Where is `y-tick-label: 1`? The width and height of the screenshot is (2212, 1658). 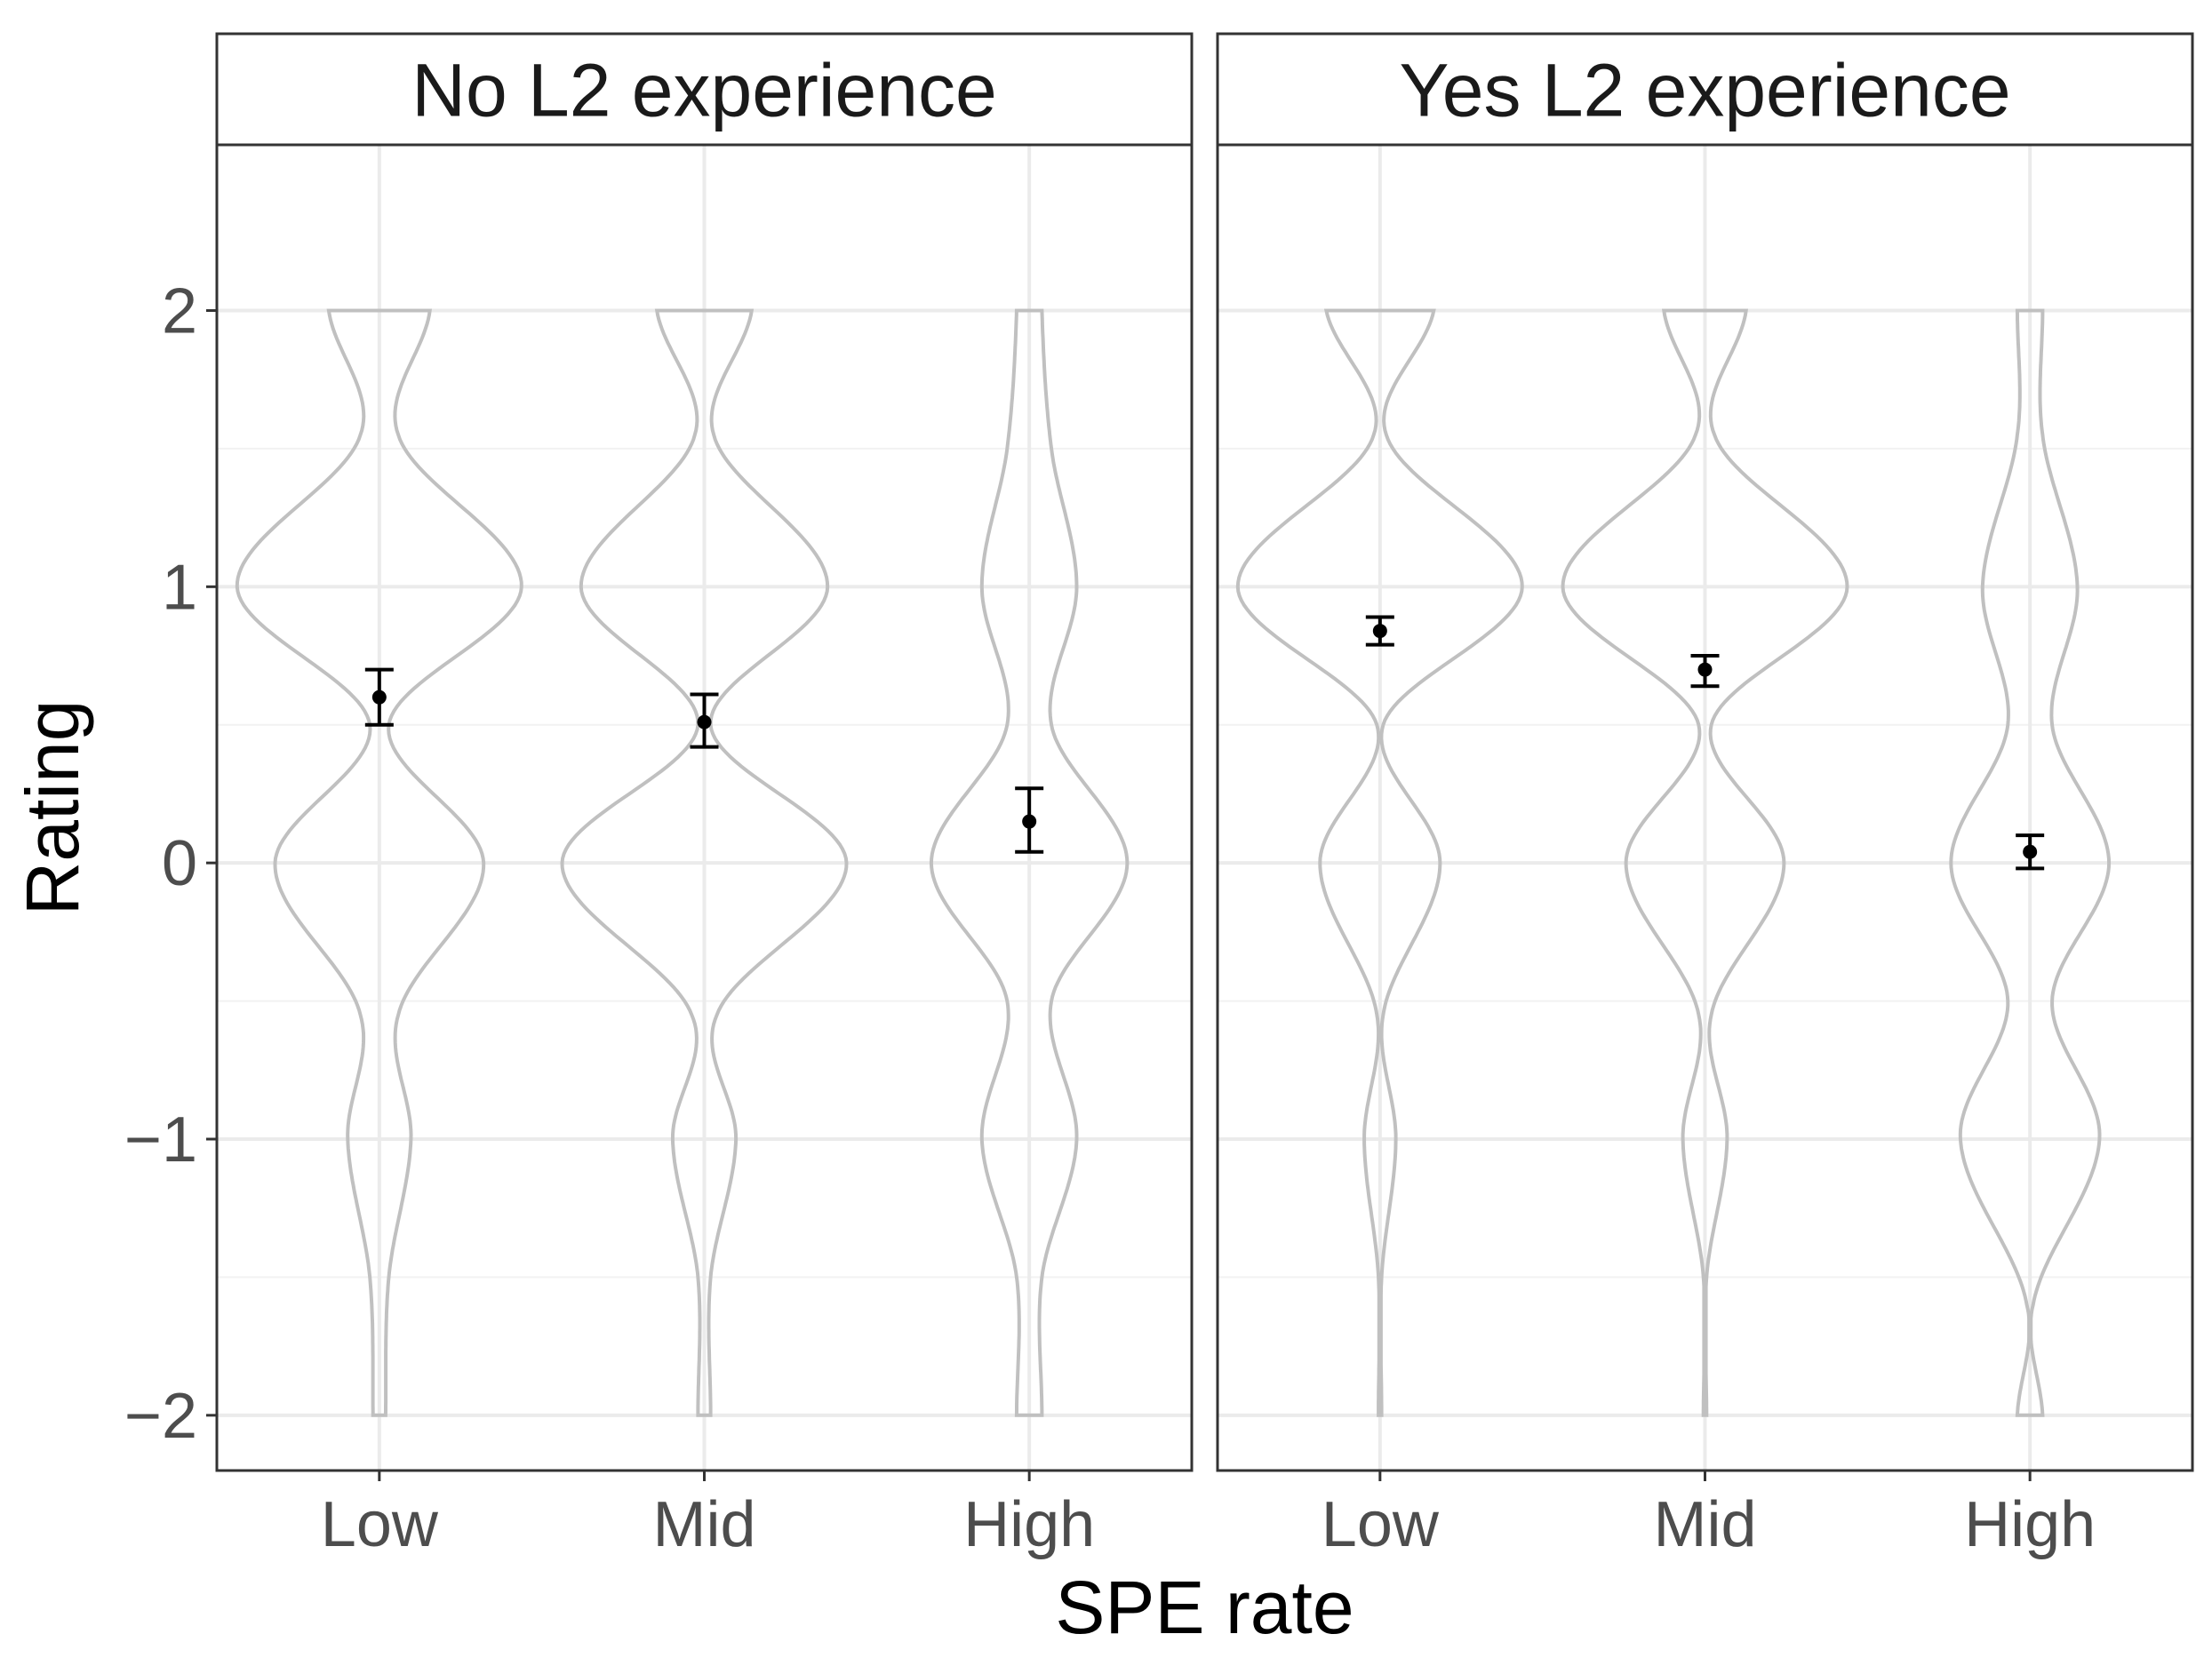 y-tick-label: 1 is located at coordinates (179, 588).